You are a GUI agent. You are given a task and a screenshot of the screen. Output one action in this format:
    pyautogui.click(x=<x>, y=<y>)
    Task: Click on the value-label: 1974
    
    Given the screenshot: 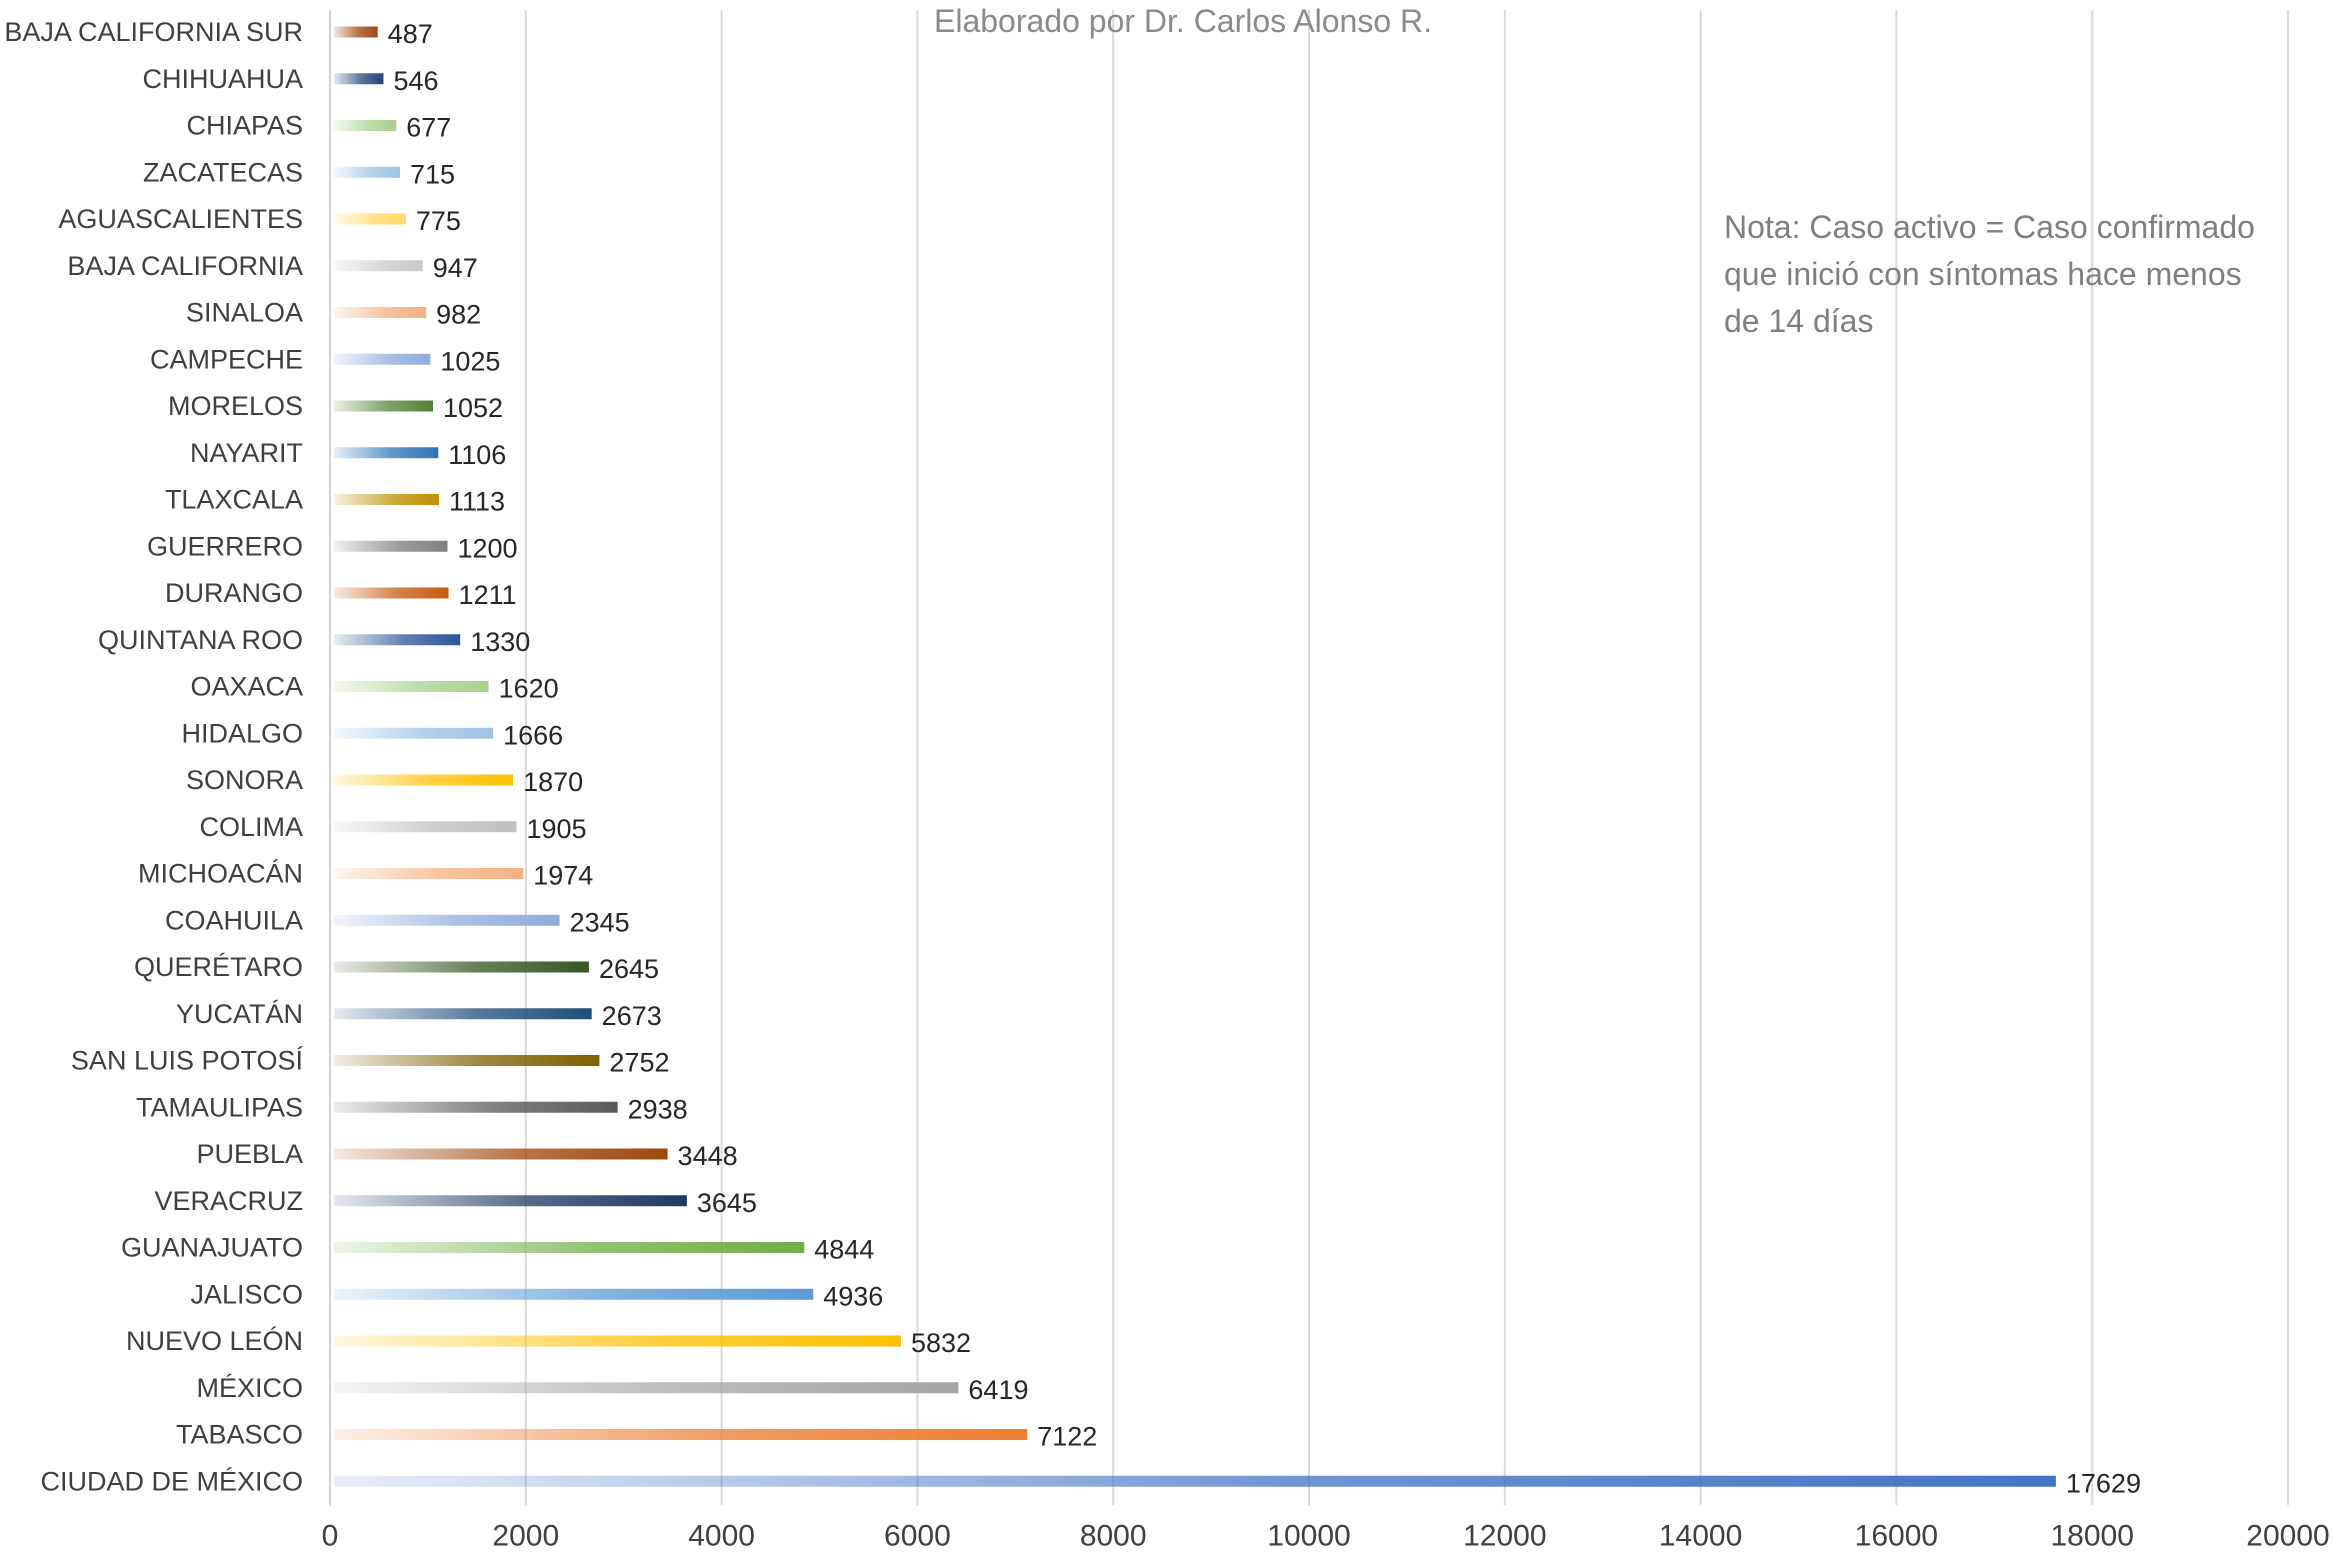 What is the action you would take?
    pyautogui.click(x=563, y=876)
    